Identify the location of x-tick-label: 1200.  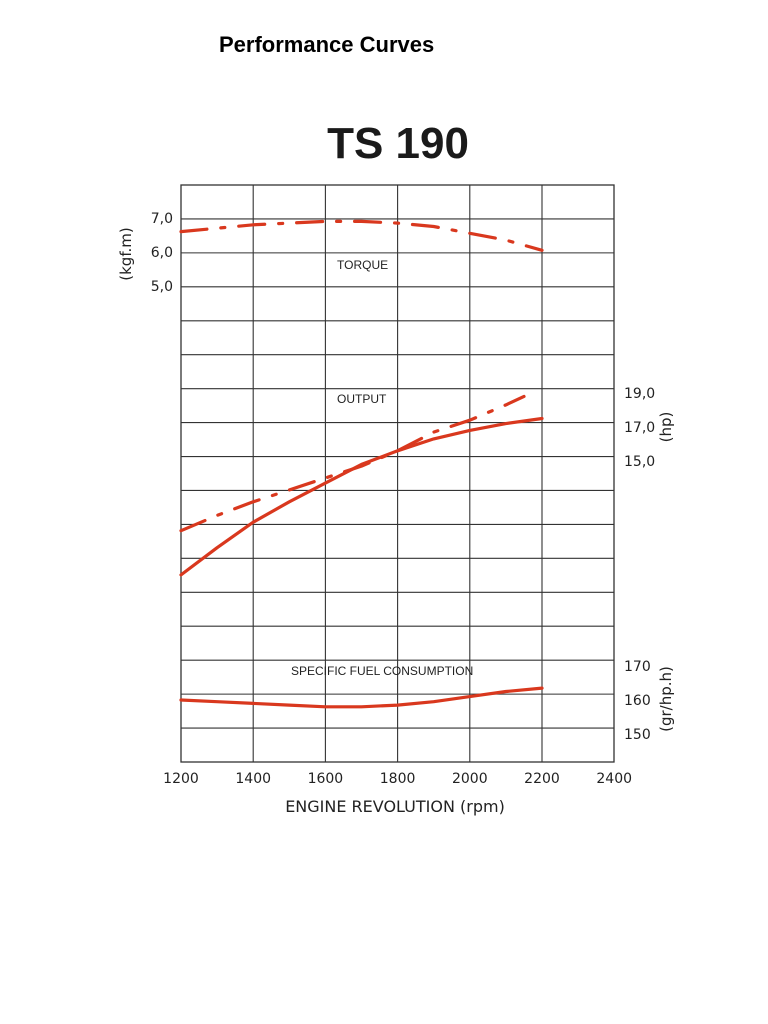
(181, 779).